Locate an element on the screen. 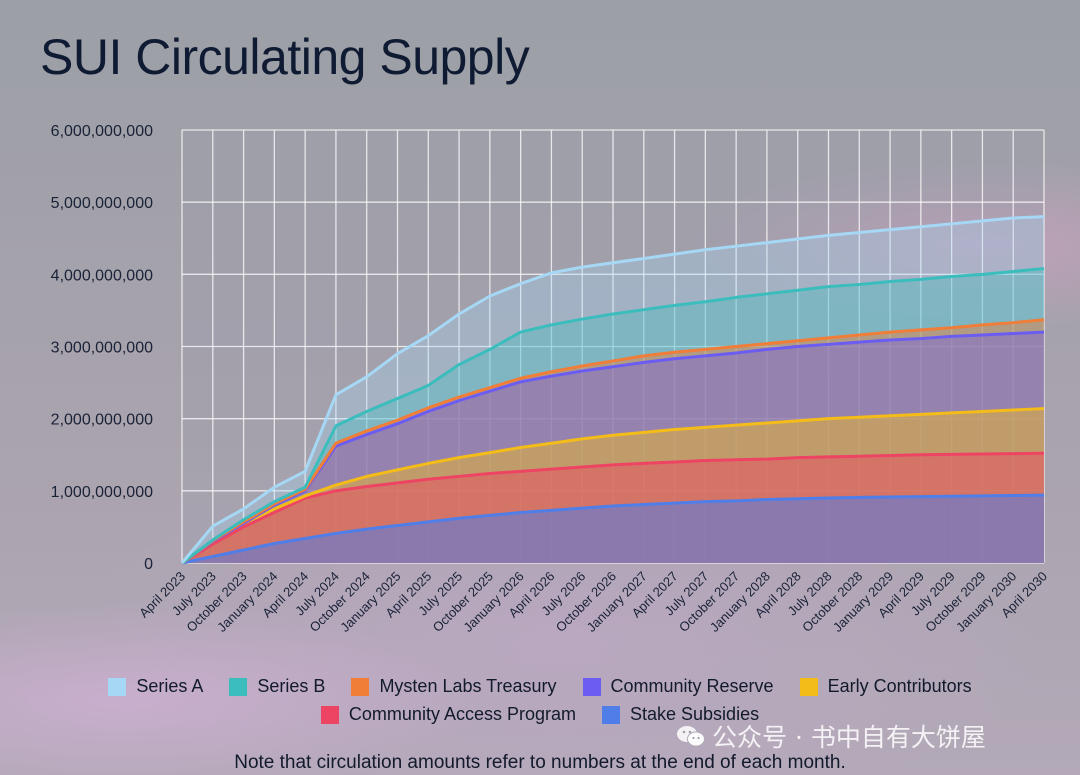 This screenshot has height=775, width=1080. legend-label: Mysten Labs Treasury is located at coordinates (468, 686).